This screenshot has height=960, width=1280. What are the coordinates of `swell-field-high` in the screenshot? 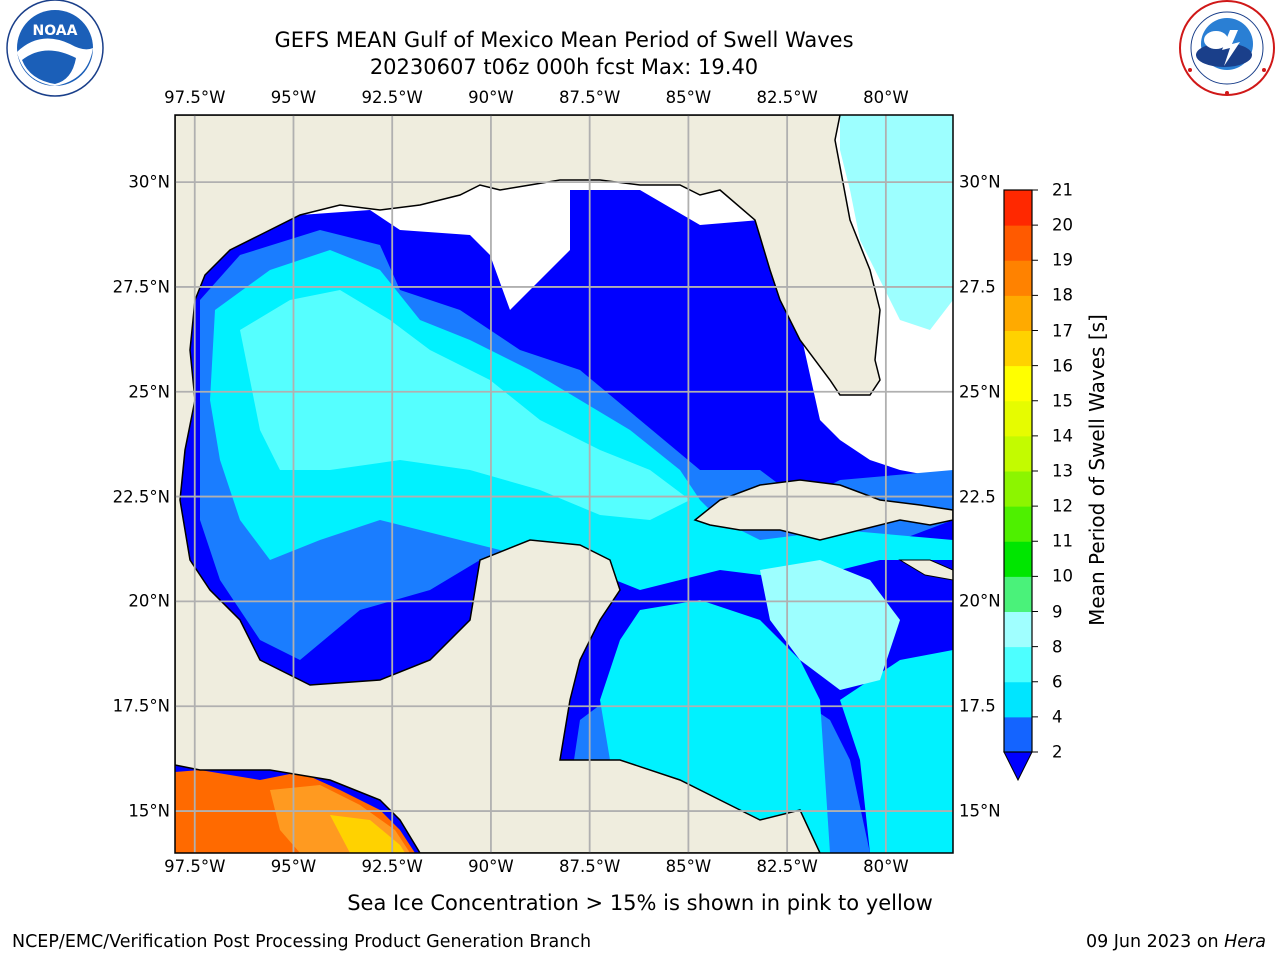 It's located at (465, 405).